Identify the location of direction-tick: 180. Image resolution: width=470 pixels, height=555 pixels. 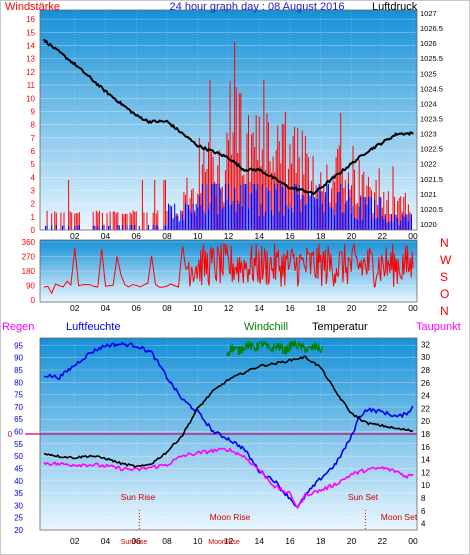
(29, 271).